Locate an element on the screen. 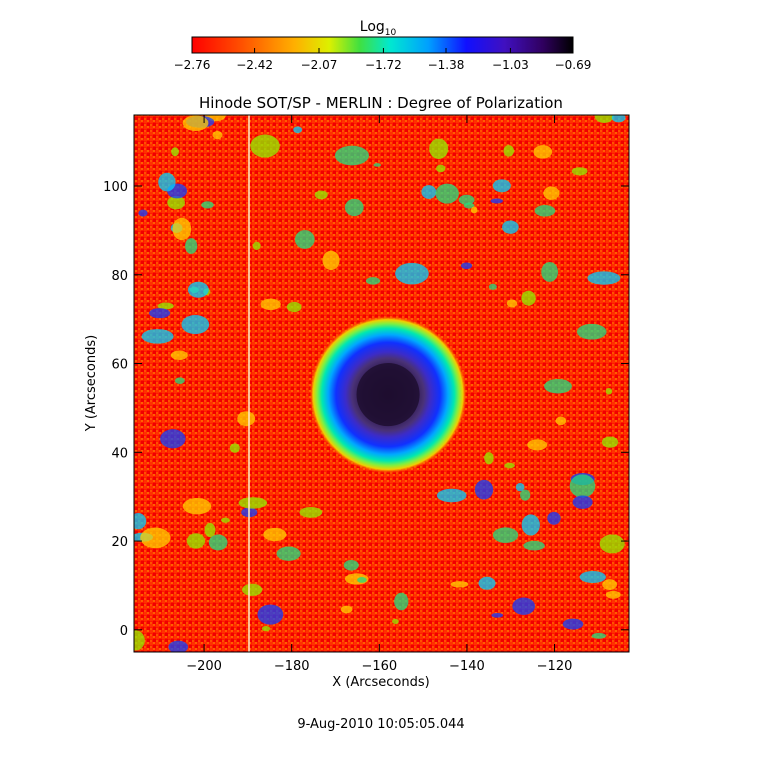 The height and width of the screenshot is (768, 762). colorbar is located at coordinates (382, 45).